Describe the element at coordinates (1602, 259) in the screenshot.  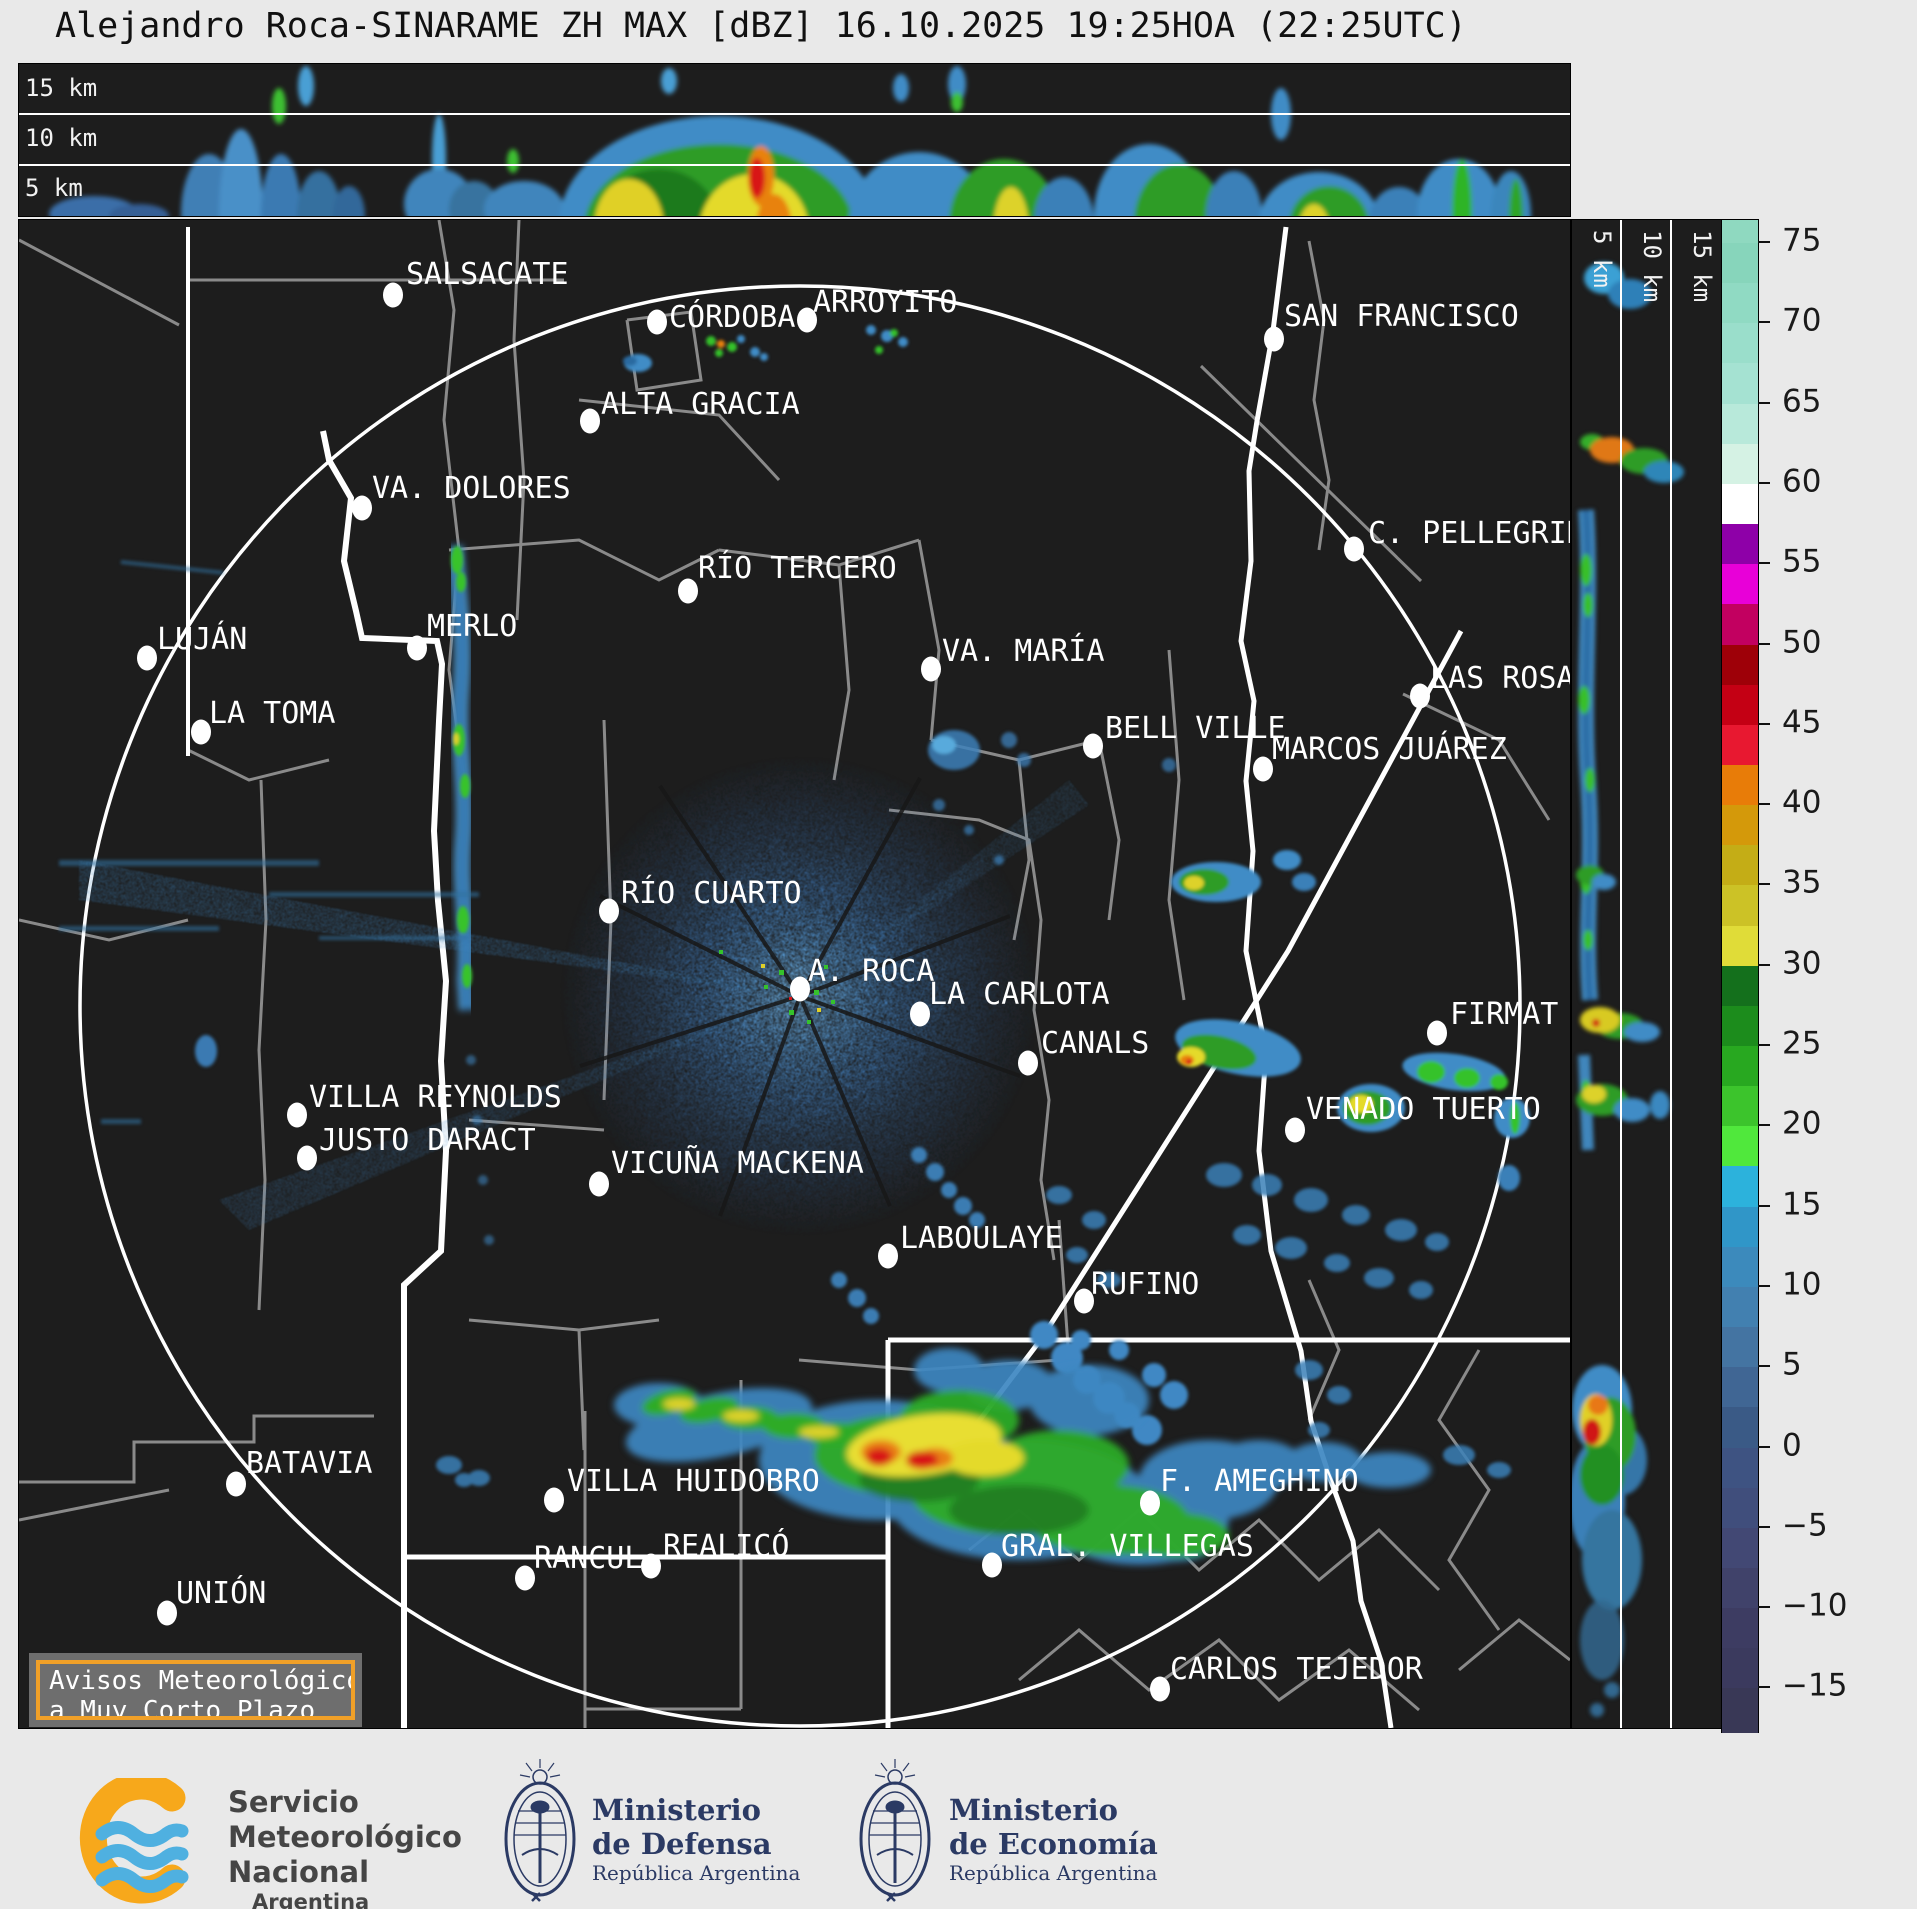
I see `height-label-rotated: 5 km` at that location.